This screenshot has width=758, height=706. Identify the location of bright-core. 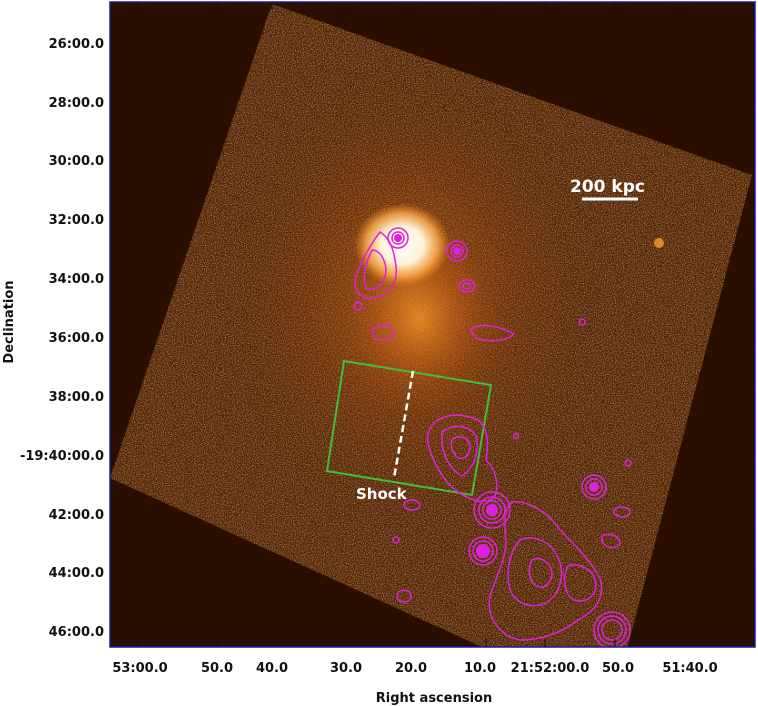
(402, 245).